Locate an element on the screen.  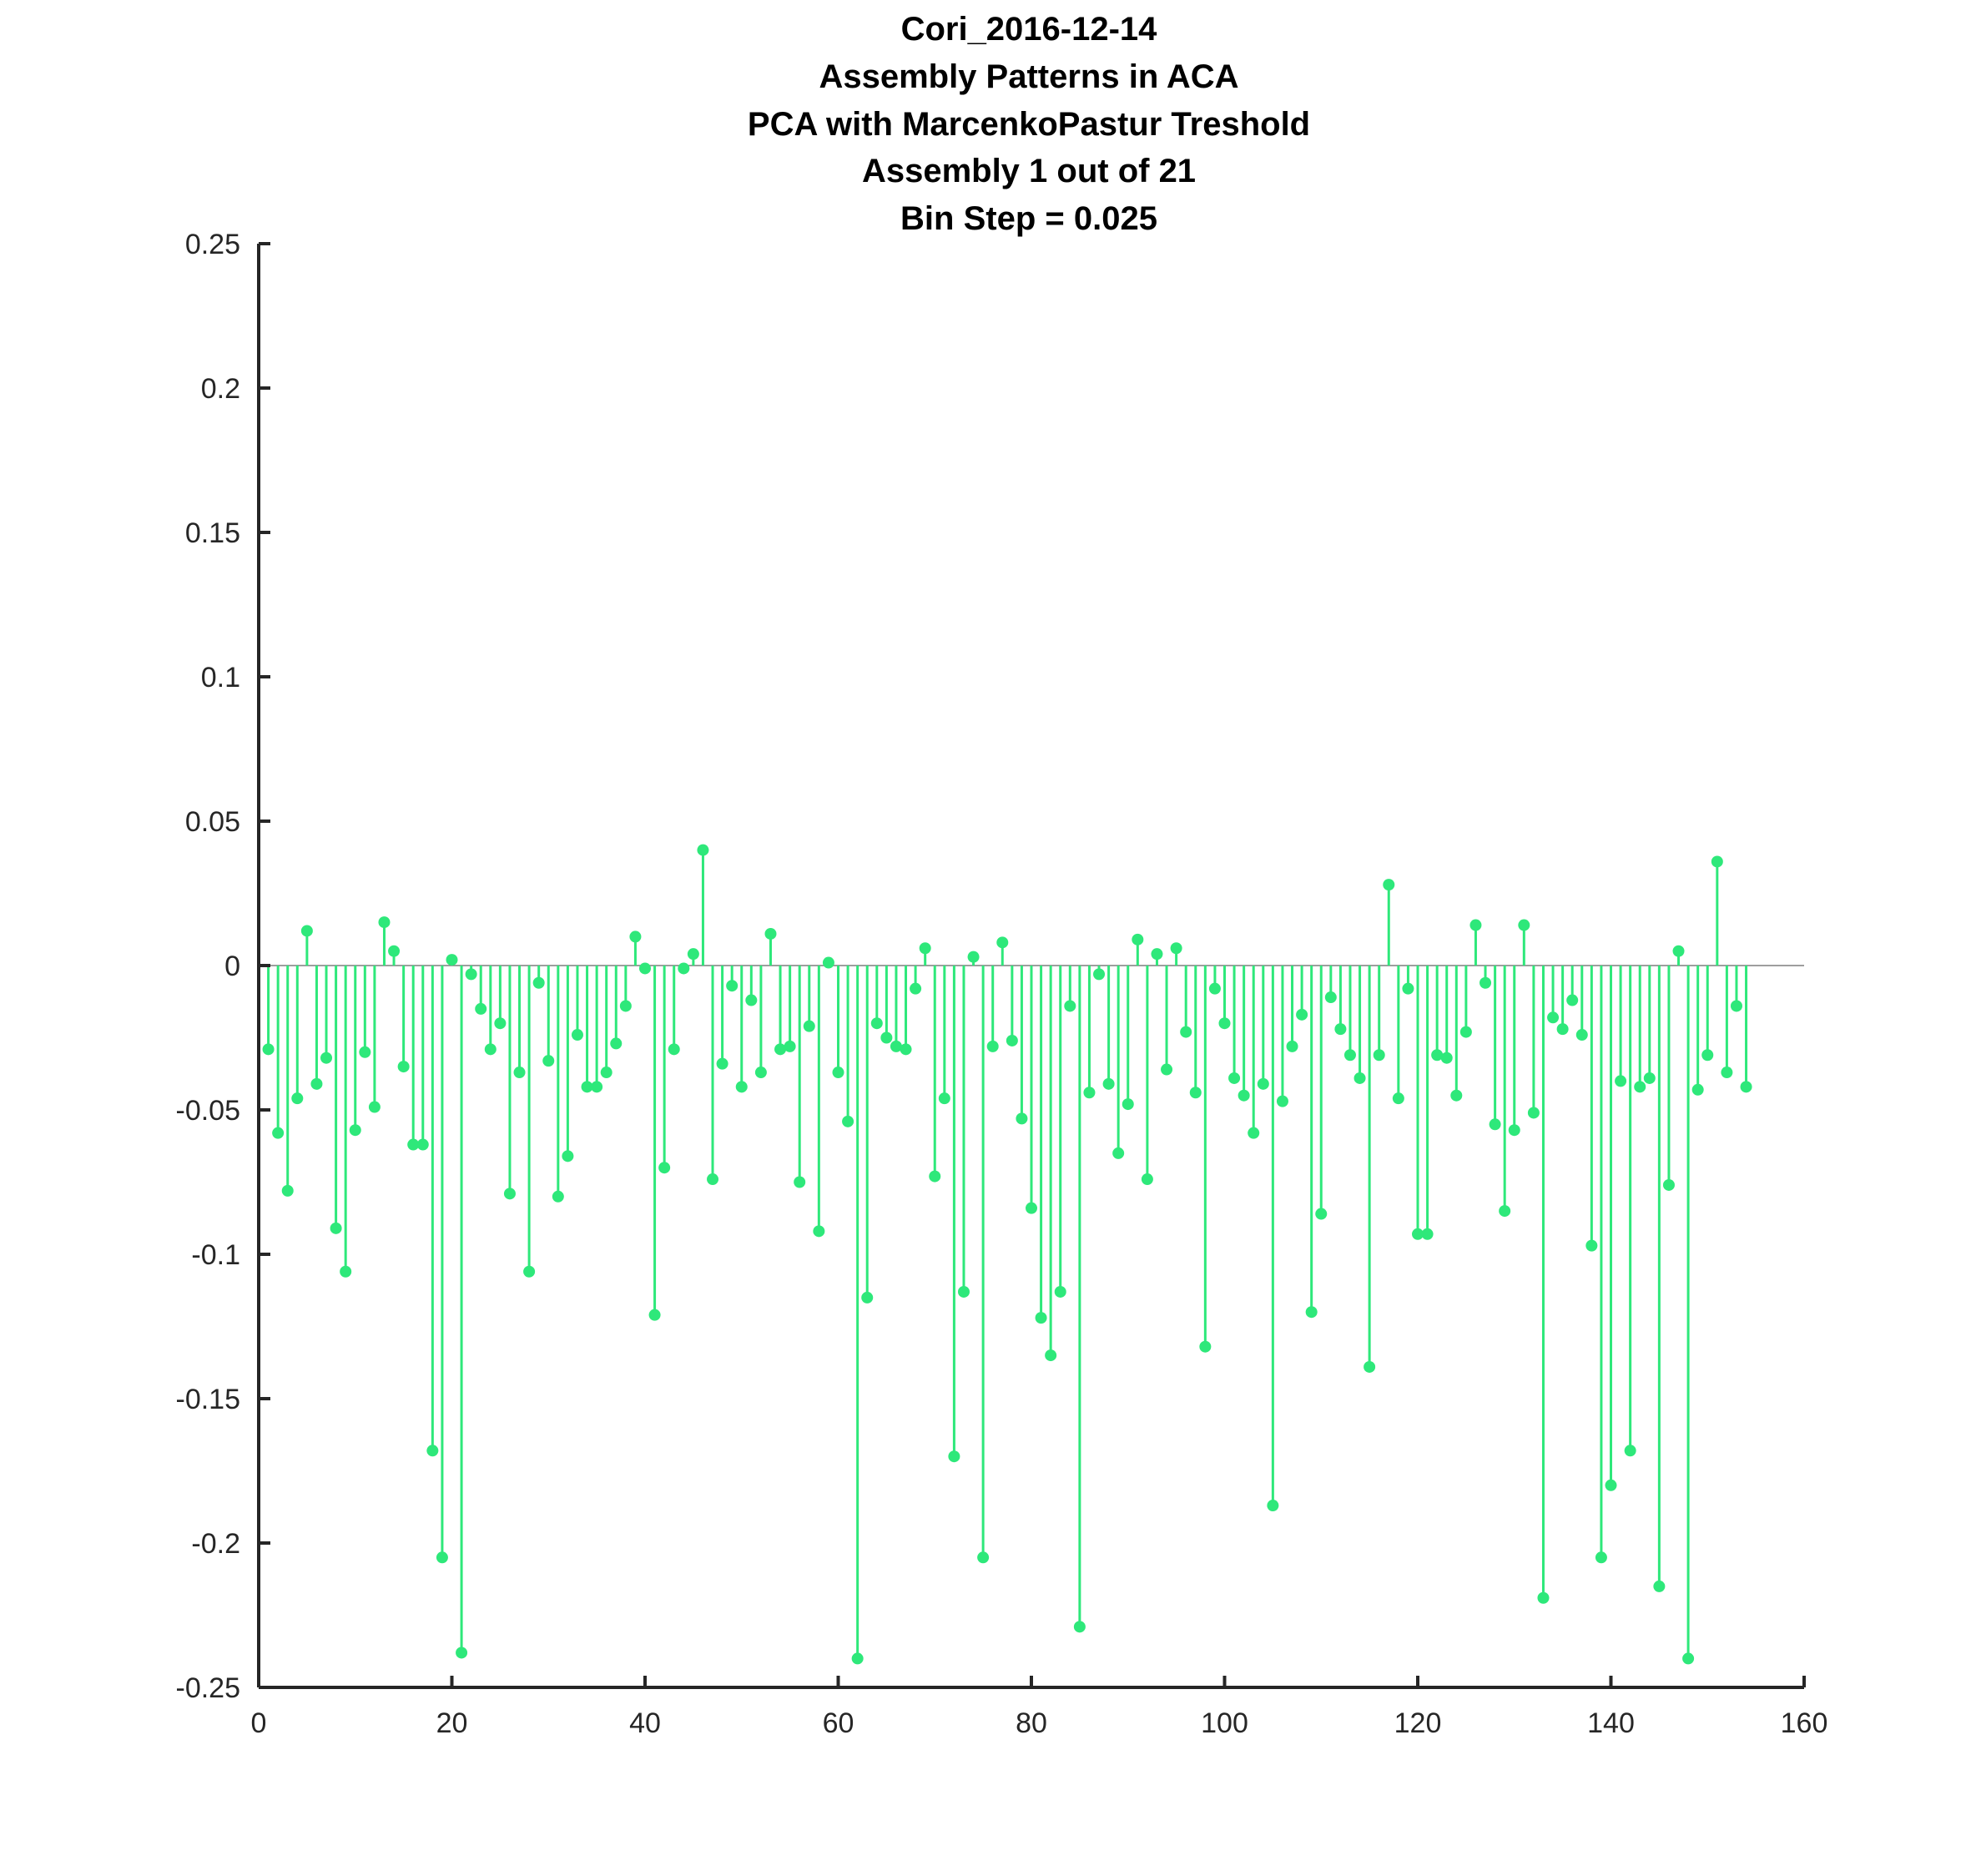
title-line-2: Assembly Patterns in ACA is located at coordinates (1028, 76).